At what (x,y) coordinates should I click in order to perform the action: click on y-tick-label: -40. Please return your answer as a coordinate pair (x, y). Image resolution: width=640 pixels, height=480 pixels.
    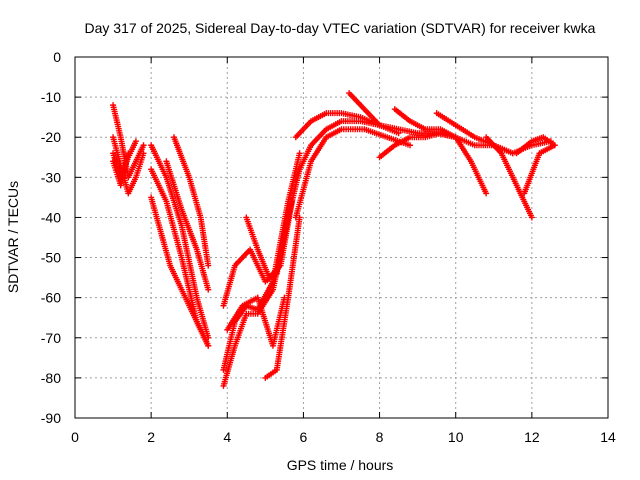
    Looking at the image, I should click on (51, 217).